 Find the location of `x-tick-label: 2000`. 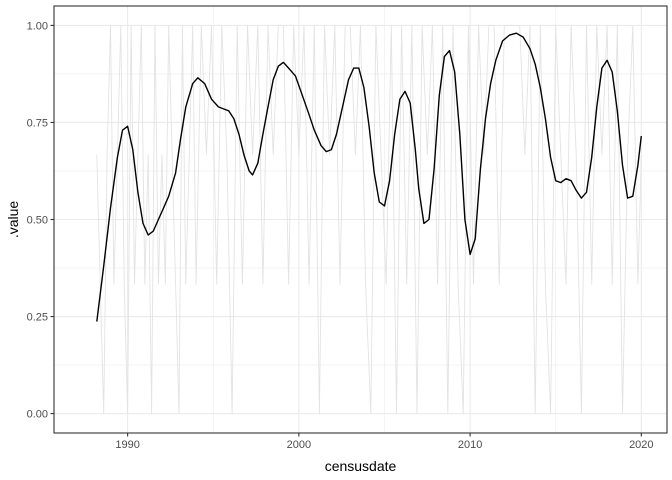

x-tick-label: 2000 is located at coordinates (299, 445).